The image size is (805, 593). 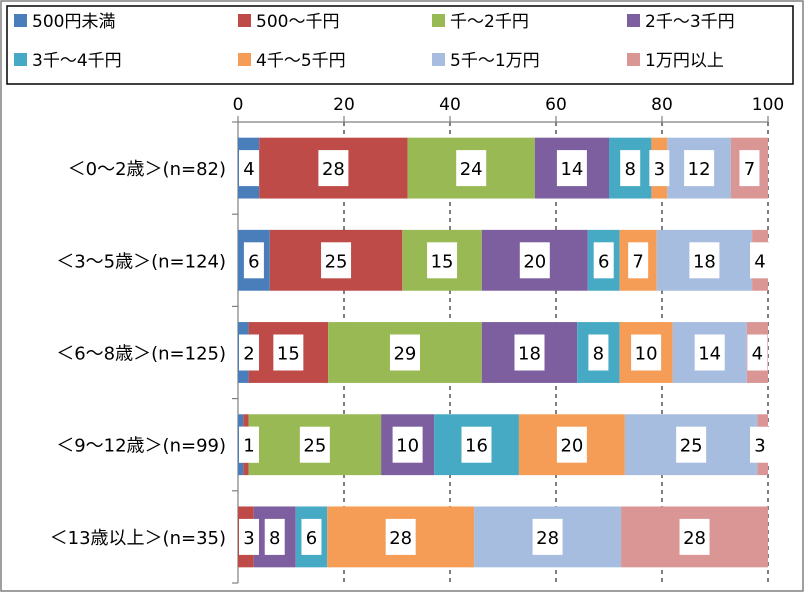 What do you see at coordinates (344, 105) in the screenshot?
I see `x-tick-label: 20` at bounding box center [344, 105].